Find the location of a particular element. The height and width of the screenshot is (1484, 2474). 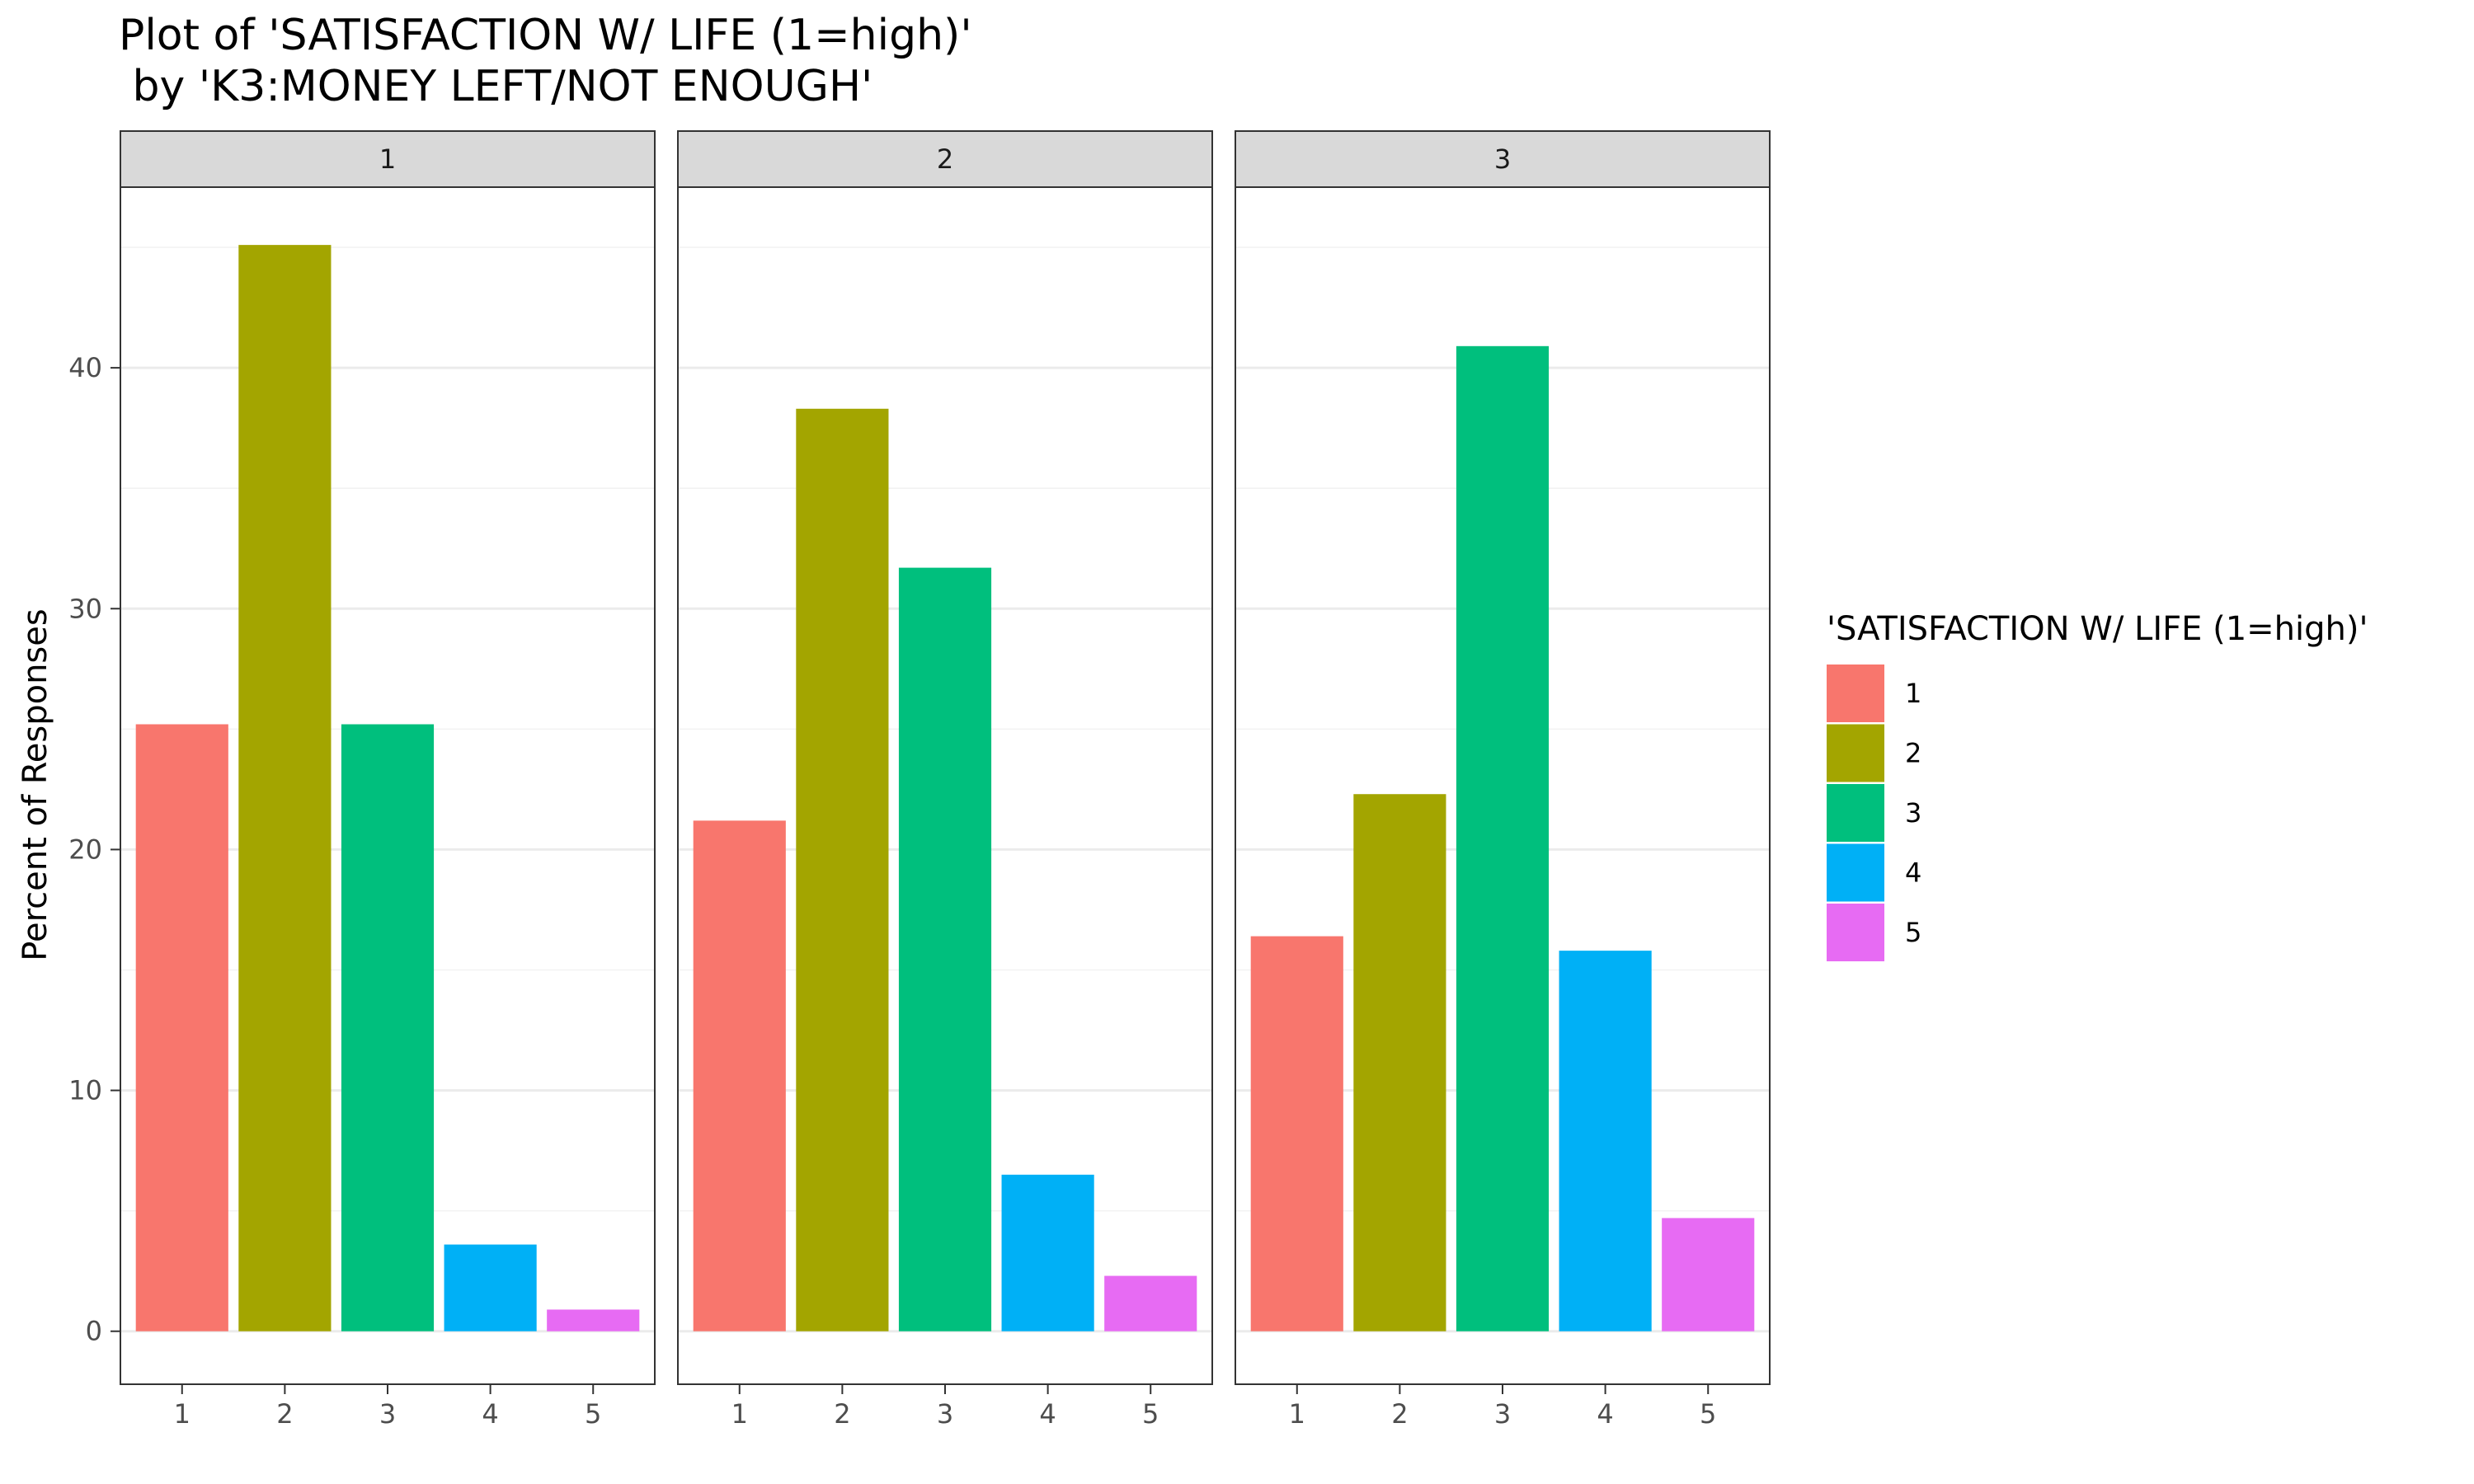

y-tick-label: 40 is located at coordinates (85, 367).